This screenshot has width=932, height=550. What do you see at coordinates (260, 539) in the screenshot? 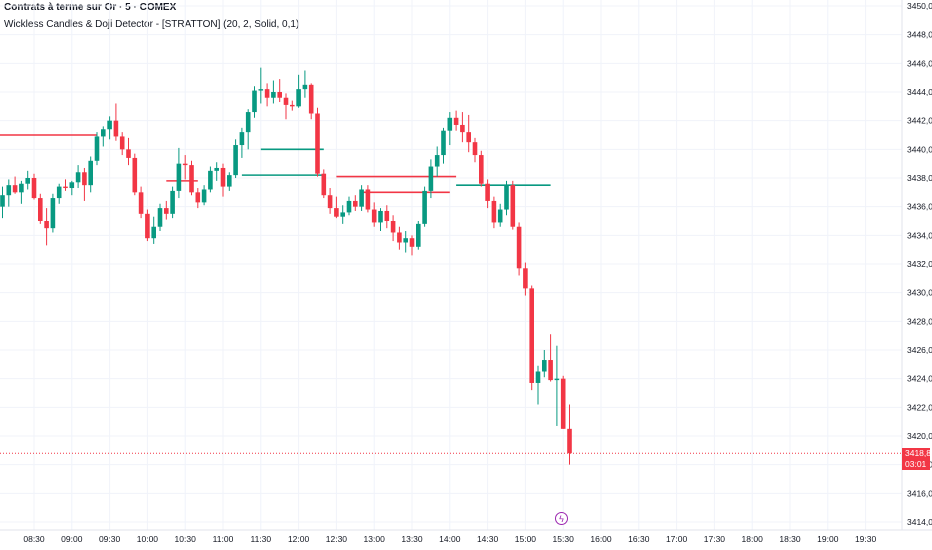
I see `time-tick-label: 11:30` at bounding box center [260, 539].